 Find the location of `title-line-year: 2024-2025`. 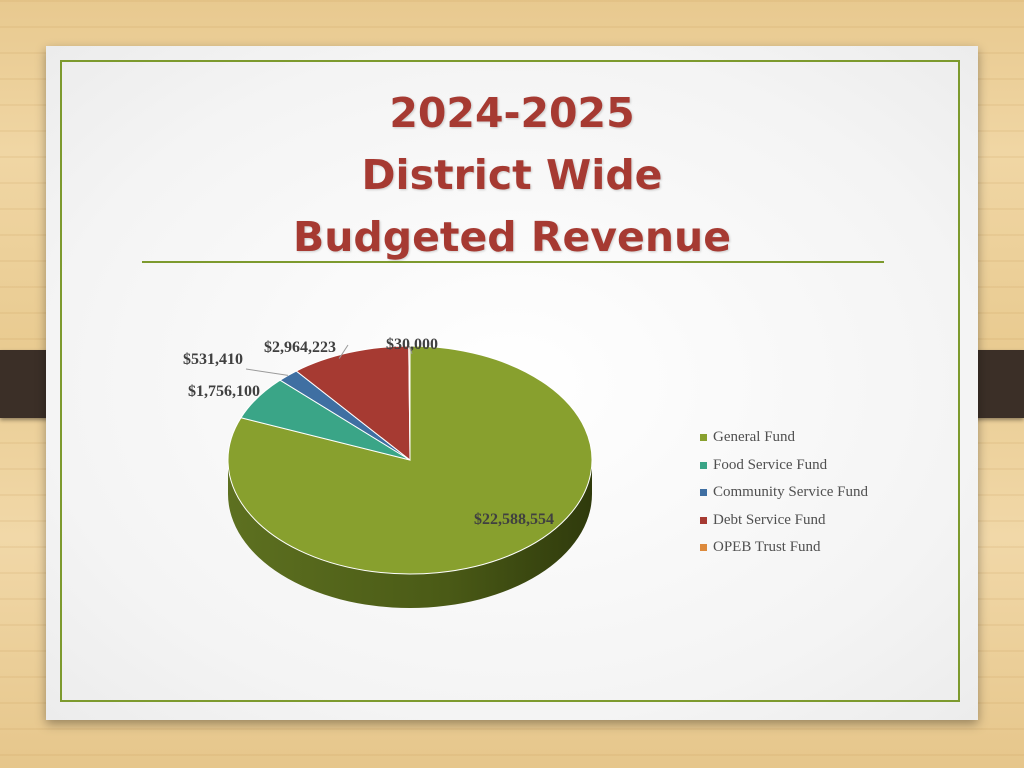

title-line-year: 2024-2025 is located at coordinates (512, 113).